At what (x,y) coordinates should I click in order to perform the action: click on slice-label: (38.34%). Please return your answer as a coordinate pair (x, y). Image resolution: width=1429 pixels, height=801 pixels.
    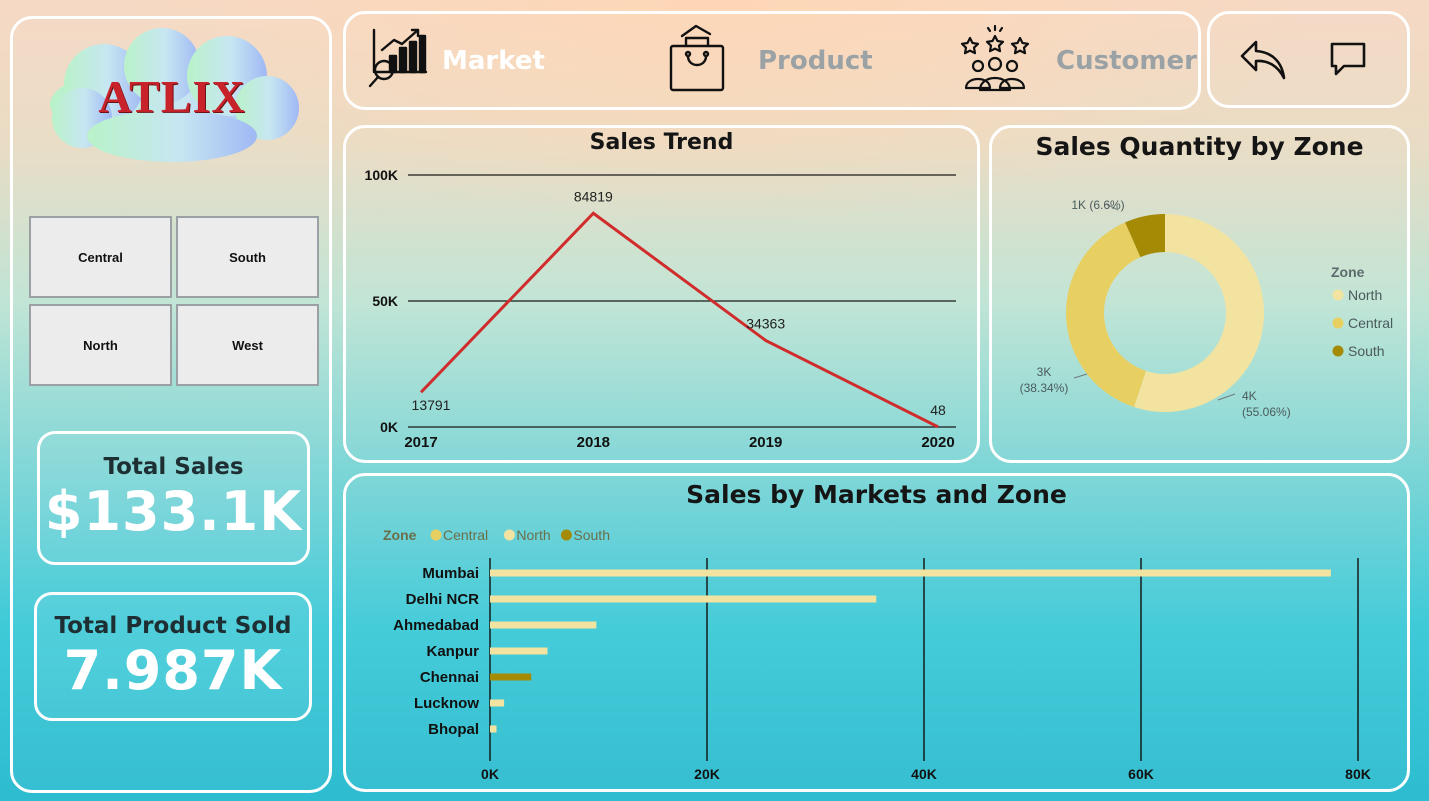
    Looking at the image, I should click on (1044, 388).